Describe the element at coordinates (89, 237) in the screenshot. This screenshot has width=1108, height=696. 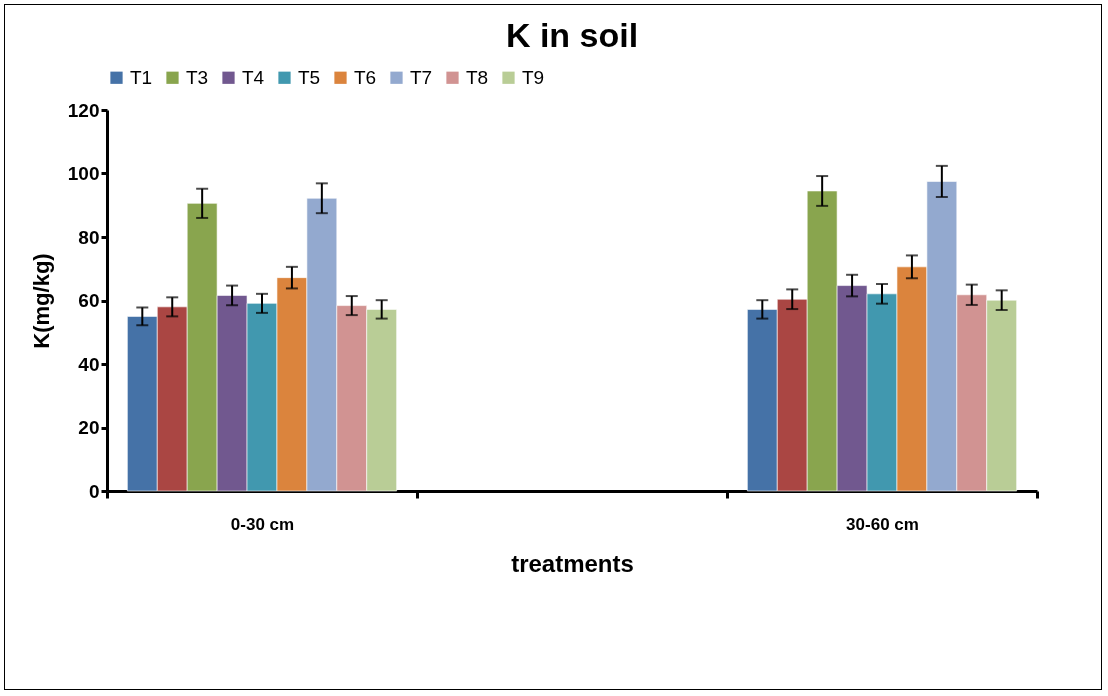
I see `y-tick-label: 80` at that location.